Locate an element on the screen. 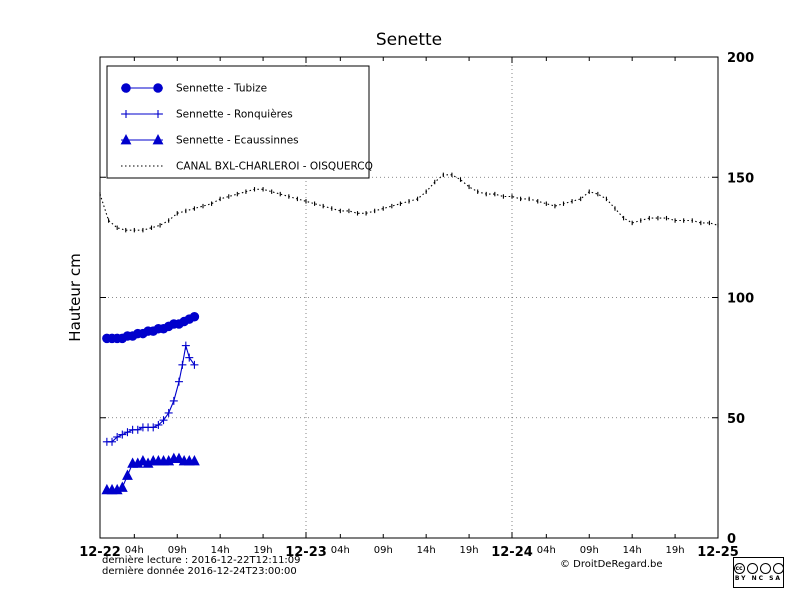 This screenshot has width=800, height=600. y-tick-label: 50 is located at coordinates (736, 419).